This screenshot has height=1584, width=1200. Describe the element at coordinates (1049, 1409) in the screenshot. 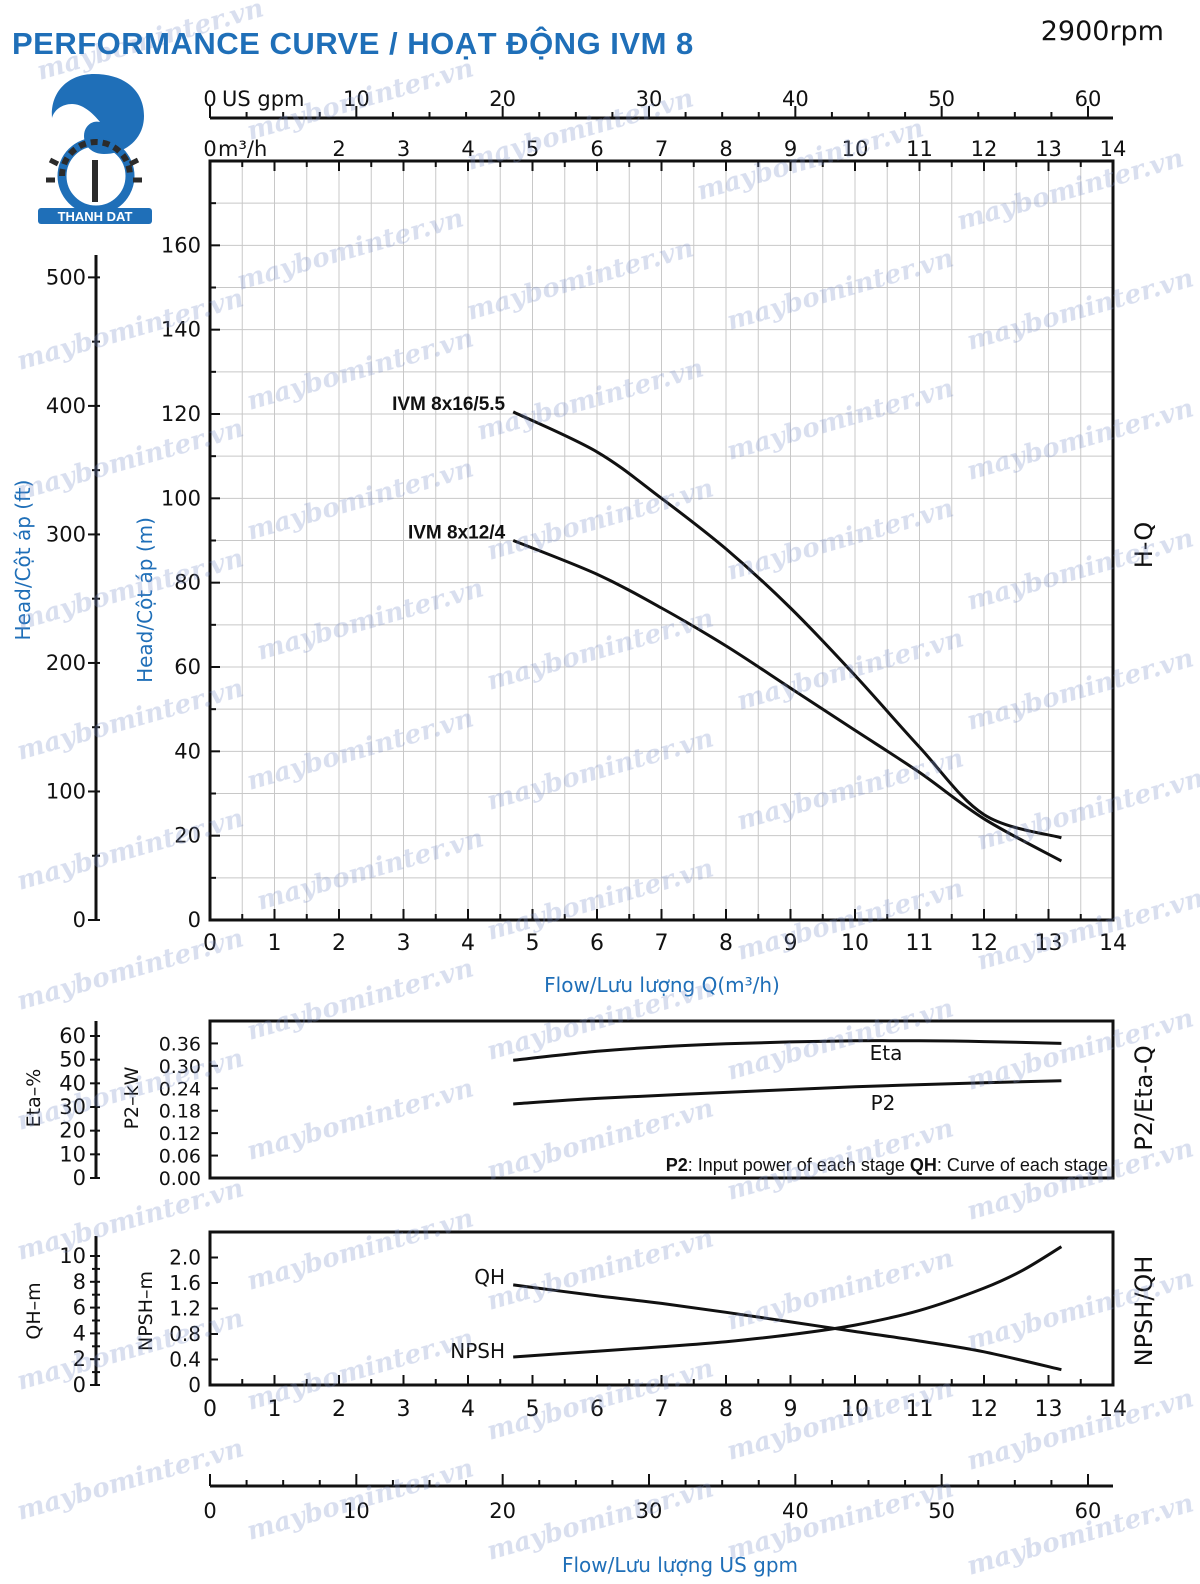

I see `npsh-x-tick-label: 13` at that location.